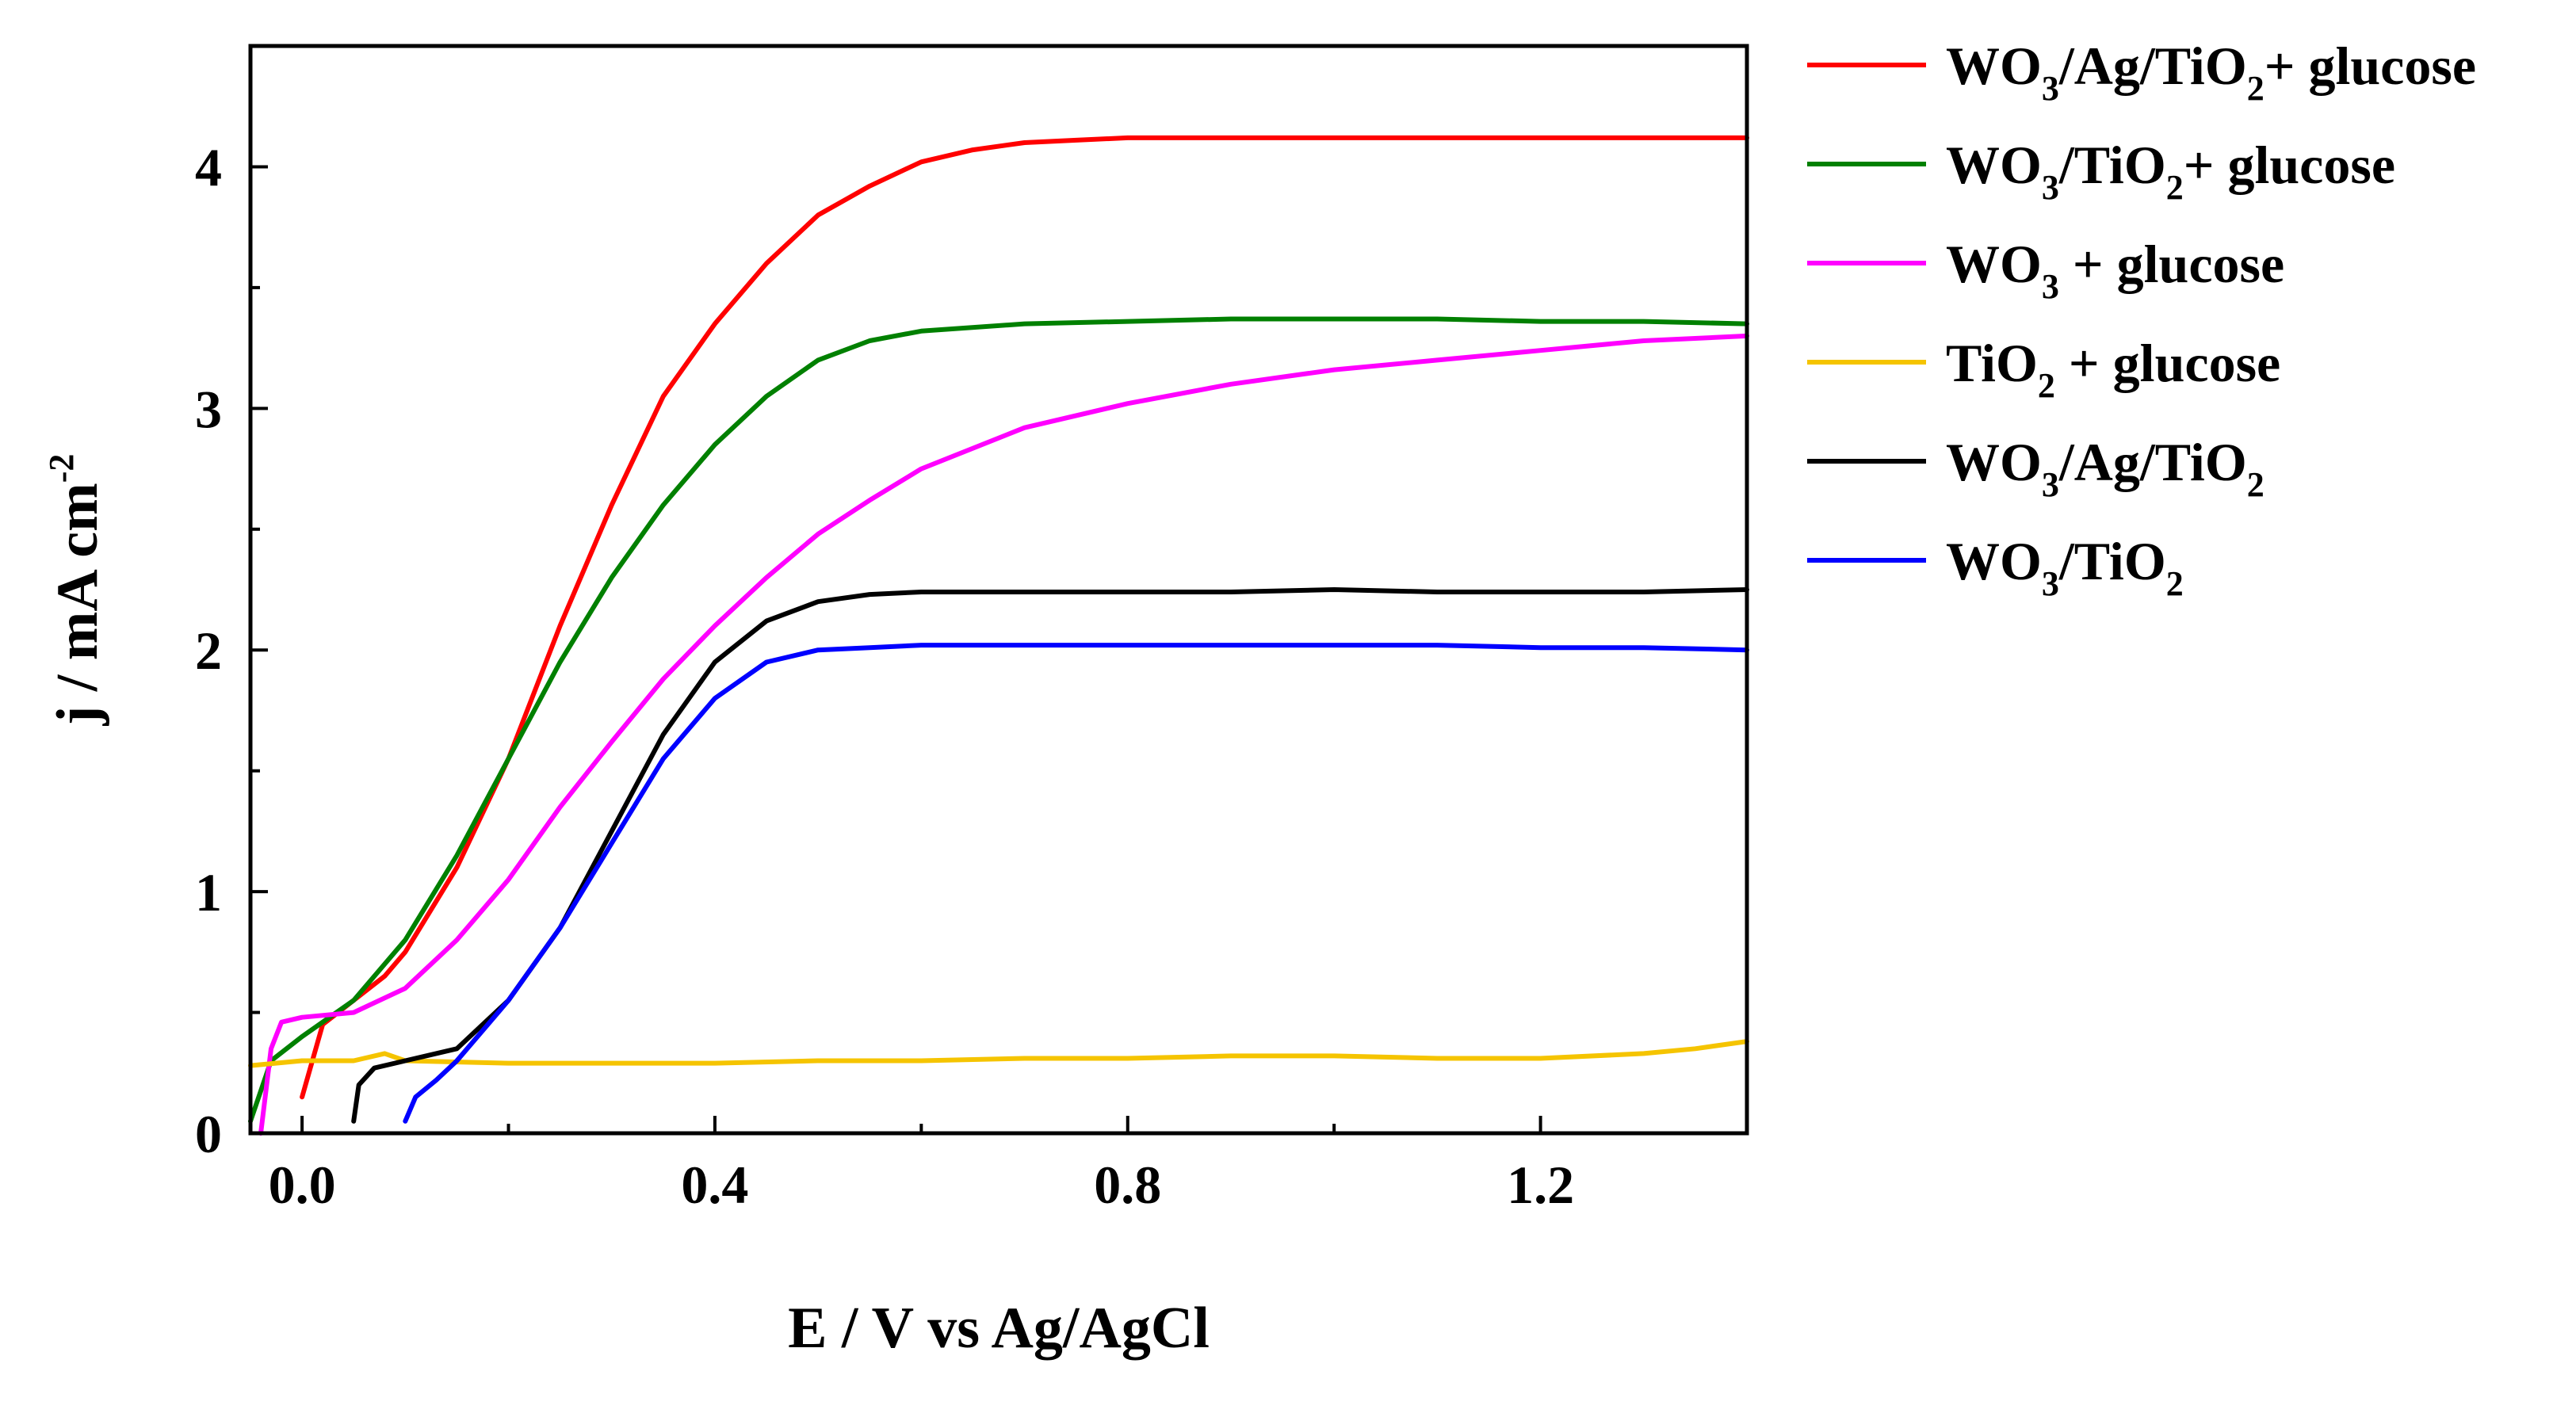 The image size is (2576, 1413). Describe the element at coordinates (208, 409) in the screenshot. I see `y-tick-label: 3` at that location.